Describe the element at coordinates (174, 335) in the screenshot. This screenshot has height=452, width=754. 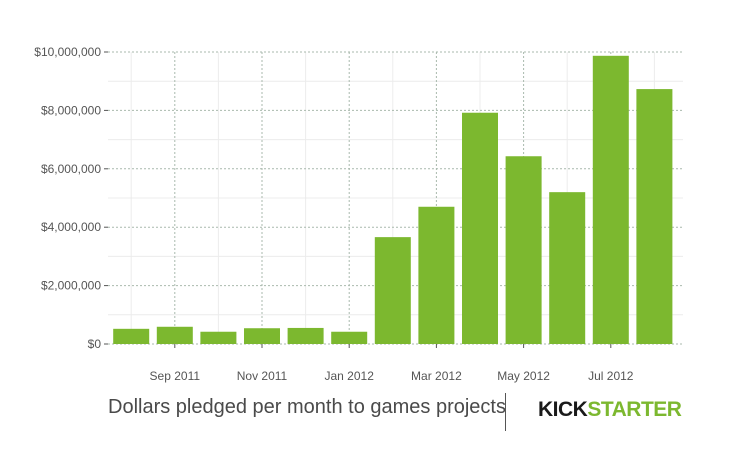
I see `bar-sep-2011` at that location.